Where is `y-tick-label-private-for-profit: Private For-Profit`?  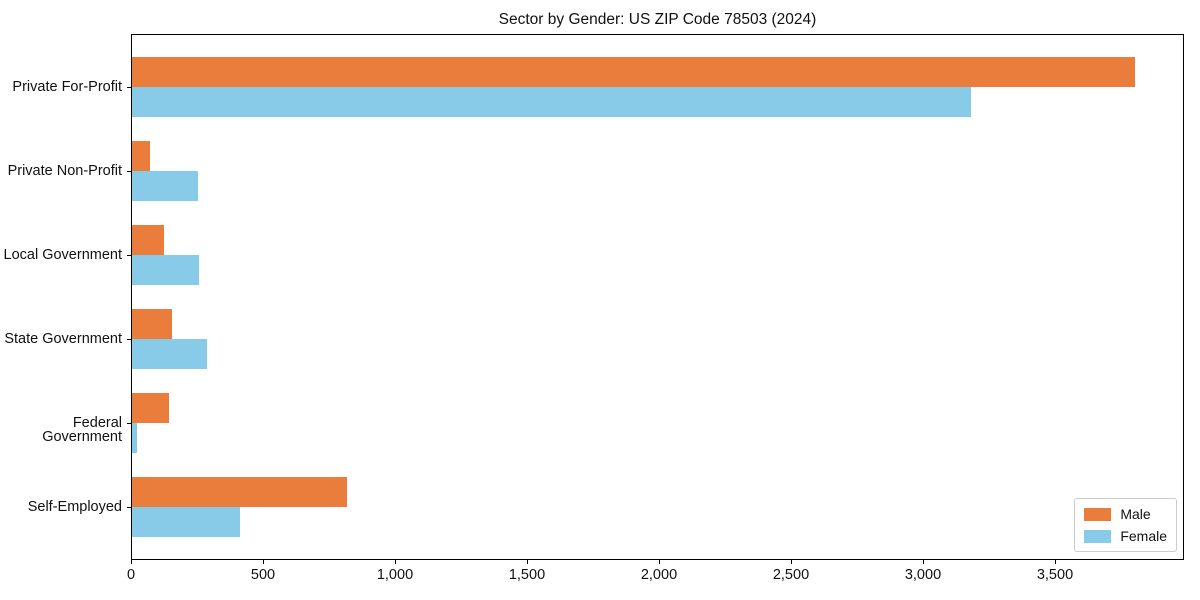 y-tick-label-private-for-profit: Private For-Profit is located at coordinates (67, 87).